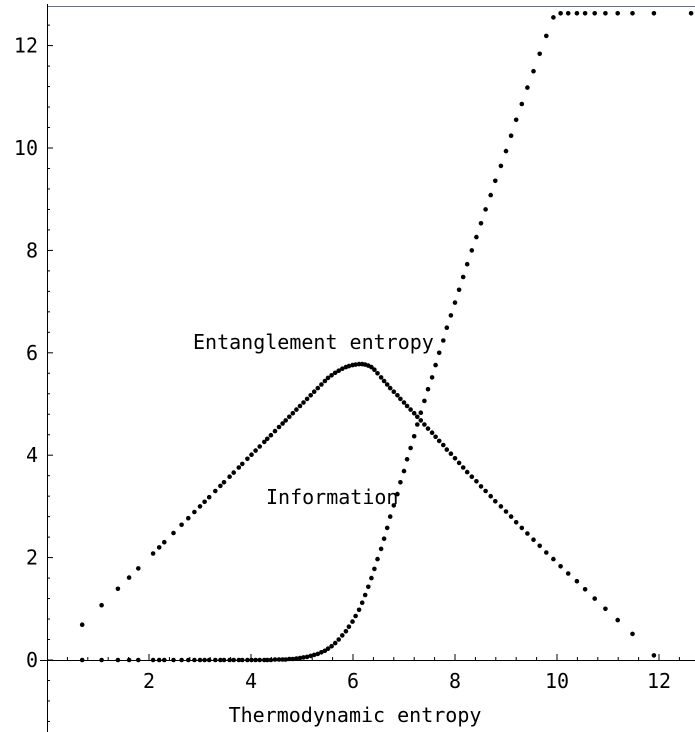  Describe the element at coordinates (26, 148) in the screenshot. I see `y-tick-label: 10` at that location.